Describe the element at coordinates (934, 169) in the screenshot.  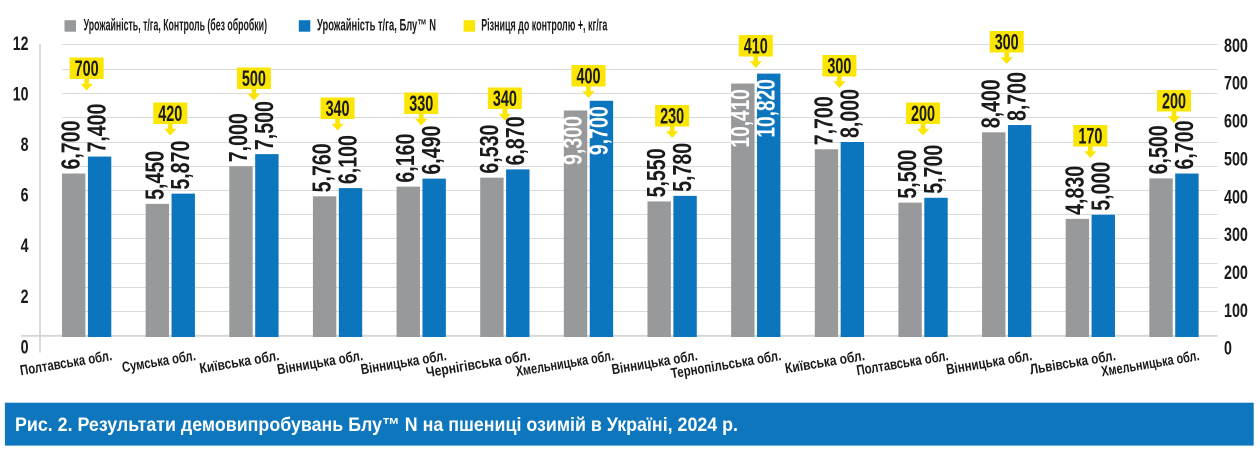
I see `svg-text: 5,700` at that location.